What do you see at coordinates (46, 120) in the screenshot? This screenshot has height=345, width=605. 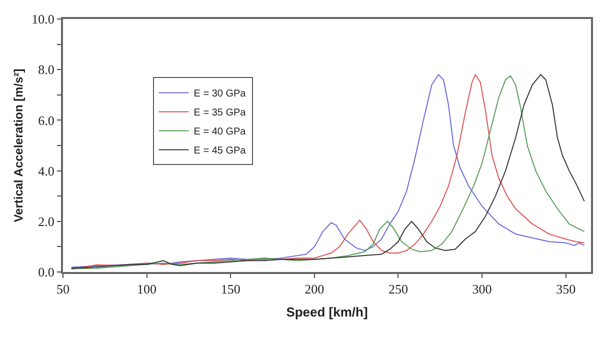 I see `y-tick-label: 6.0` at bounding box center [46, 120].